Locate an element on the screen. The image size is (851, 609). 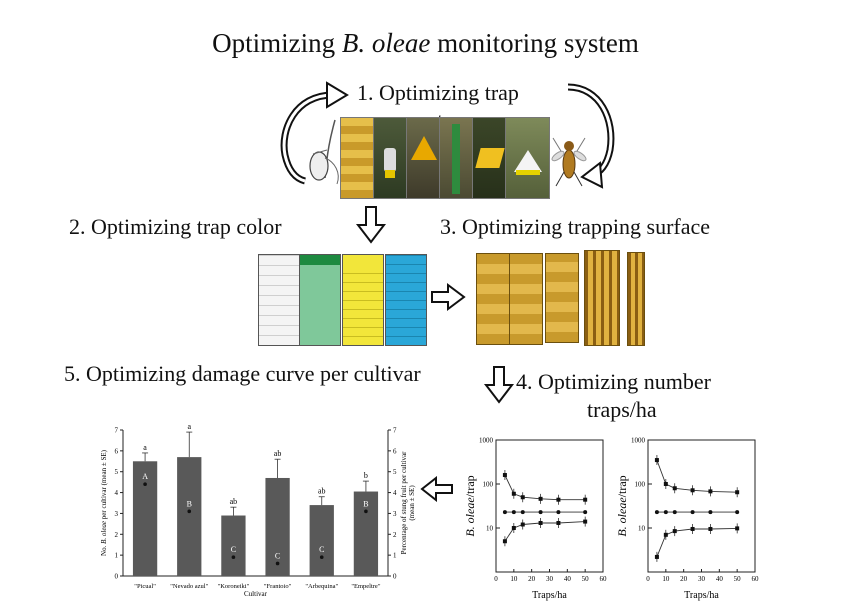
step5-label: 5. Optimizing damage curve per cultivar is located at coordinates (242, 373).